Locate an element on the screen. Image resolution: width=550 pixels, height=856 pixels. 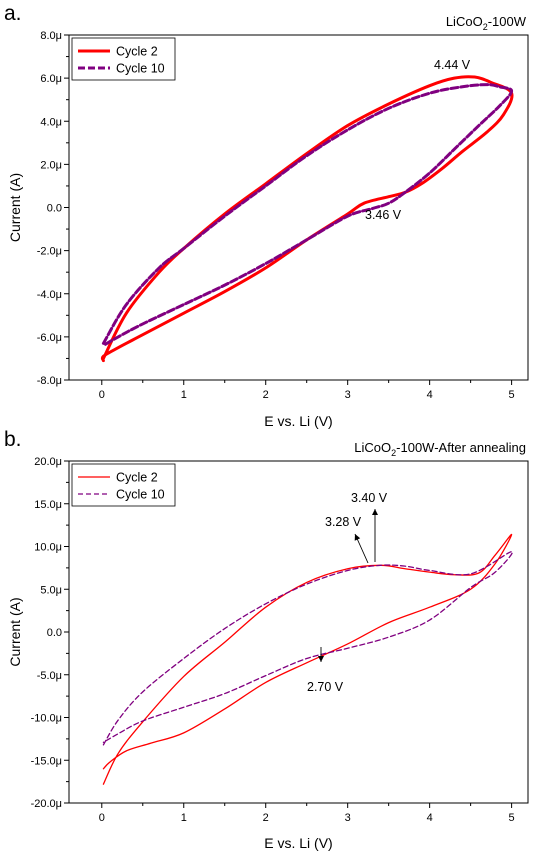
y-tick-label: 20.0μ is located at coordinates (48, 462).